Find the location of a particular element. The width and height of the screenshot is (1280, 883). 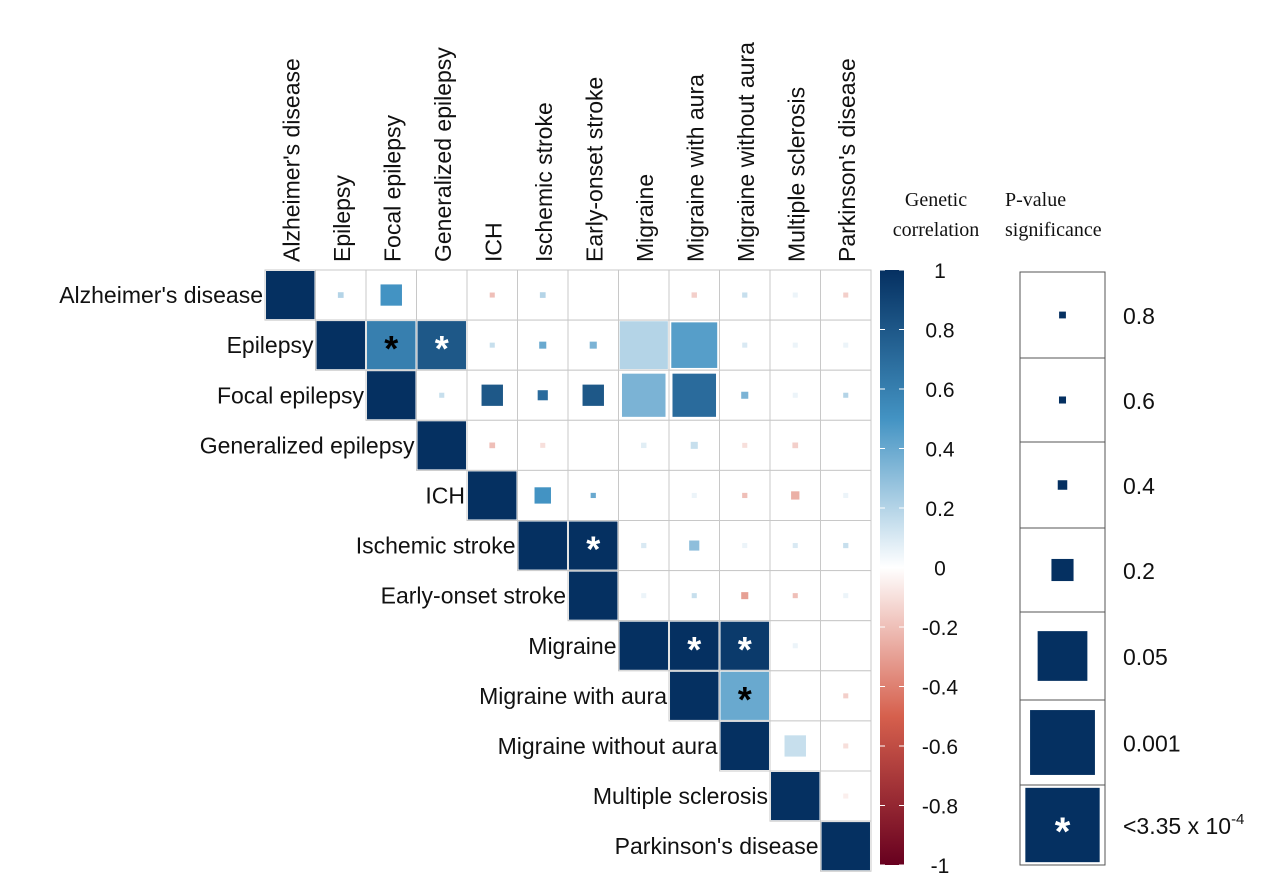

size-legend-entries: 0.8 0.6 0.4 0.2 0.05 0.001 * <3.35 x 10-4 is located at coordinates (1131, 568).